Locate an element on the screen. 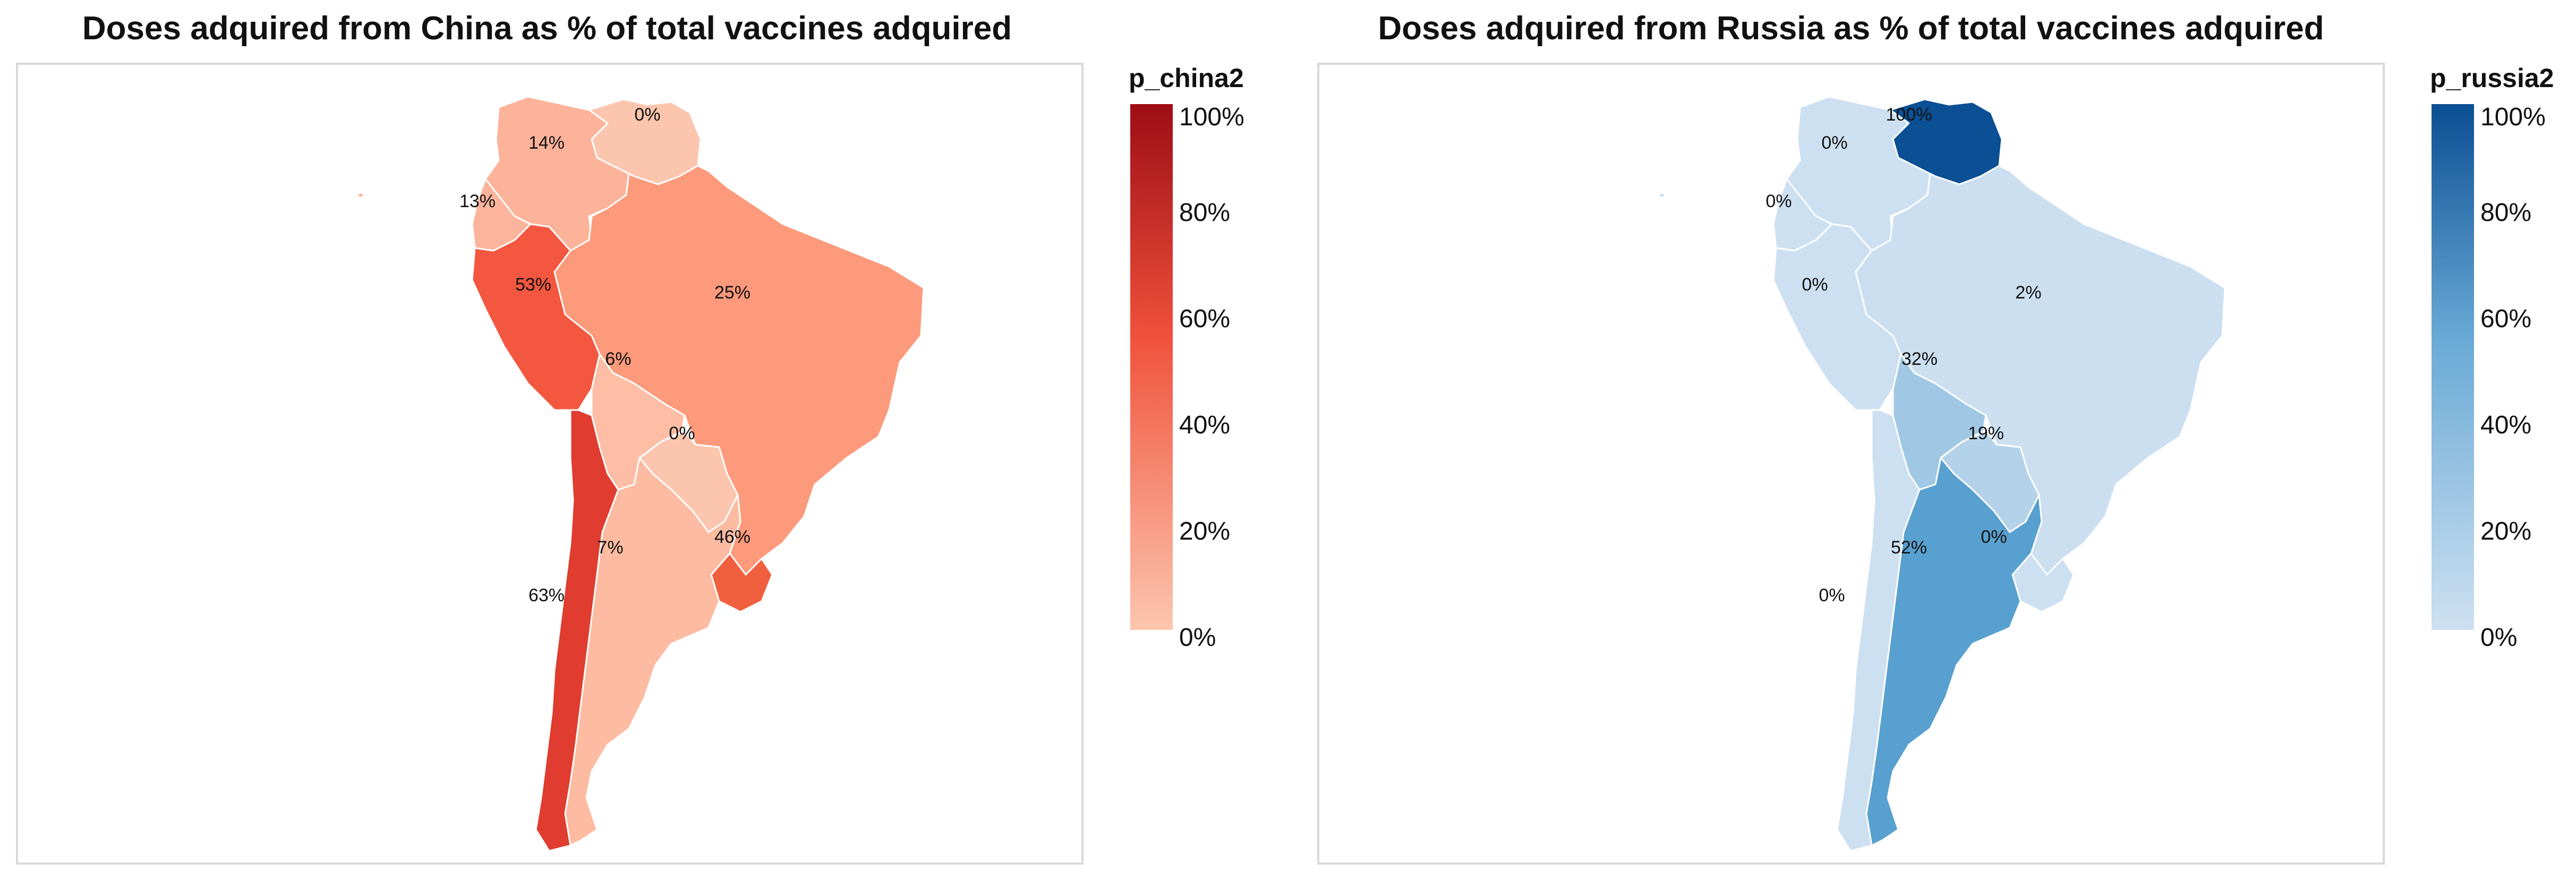 This screenshot has width=2576, height=879. russia-galapagos-islands is located at coordinates (1662, 195).